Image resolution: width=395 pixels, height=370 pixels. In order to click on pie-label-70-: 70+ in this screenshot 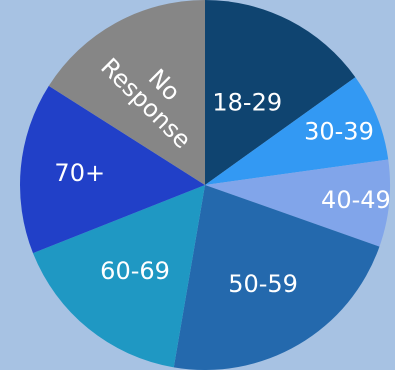, I will do `click(79, 173)`.